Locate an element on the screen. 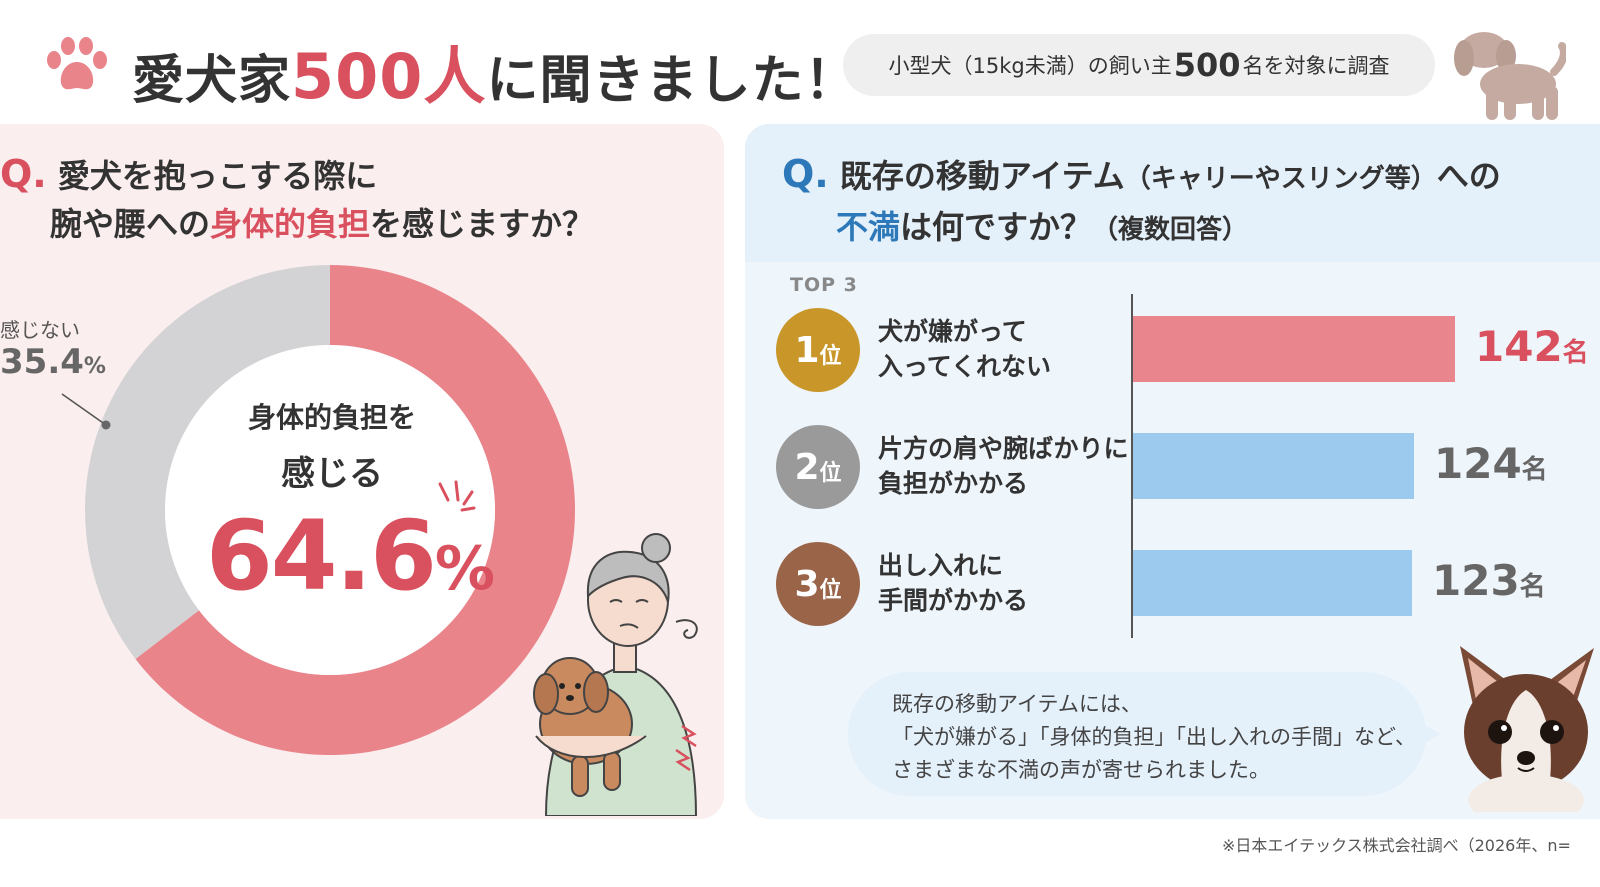 The image size is (1600, 887). top3-label: TOP 3 is located at coordinates (824, 285).